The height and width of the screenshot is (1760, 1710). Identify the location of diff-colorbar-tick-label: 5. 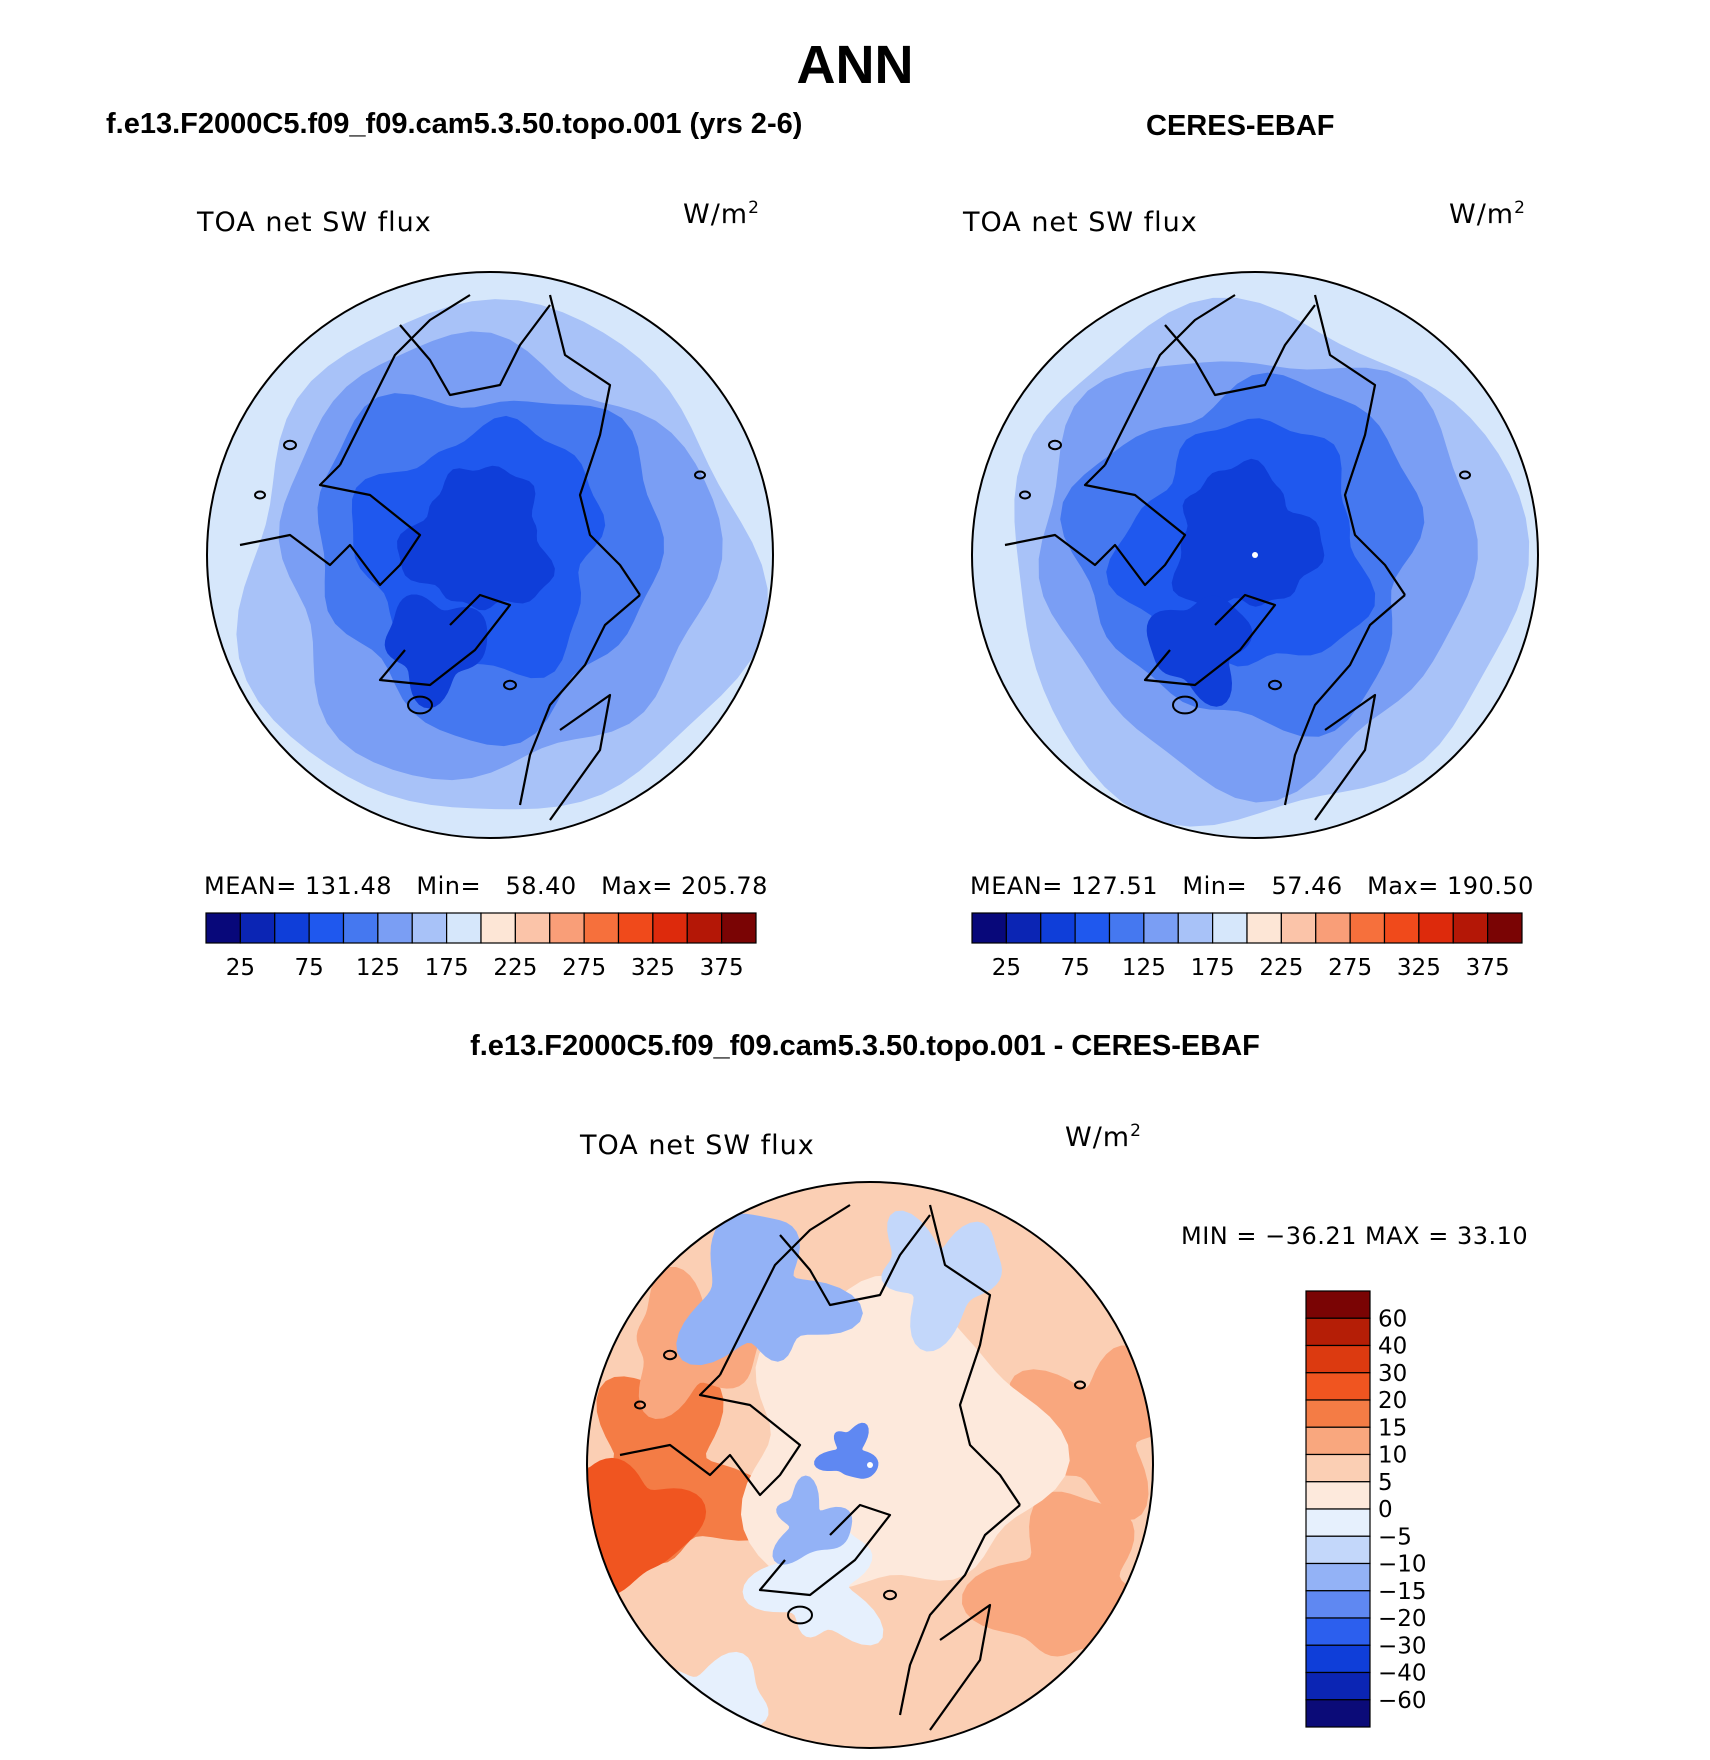
(1385, 1483).